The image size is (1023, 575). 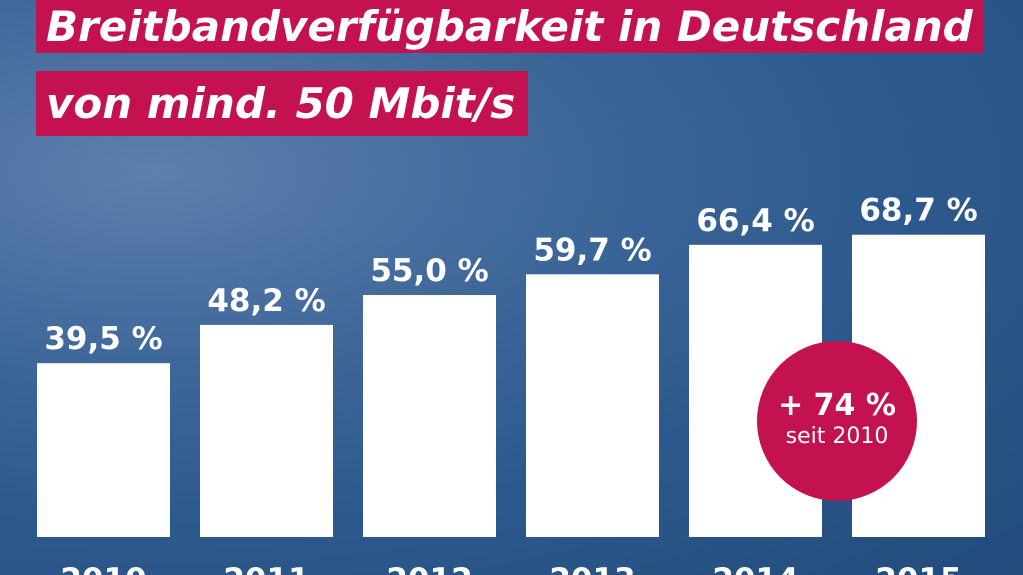 What do you see at coordinates (103, 450) in the screenshot?
I see `bar-2010` at bounding box center [103, 450].